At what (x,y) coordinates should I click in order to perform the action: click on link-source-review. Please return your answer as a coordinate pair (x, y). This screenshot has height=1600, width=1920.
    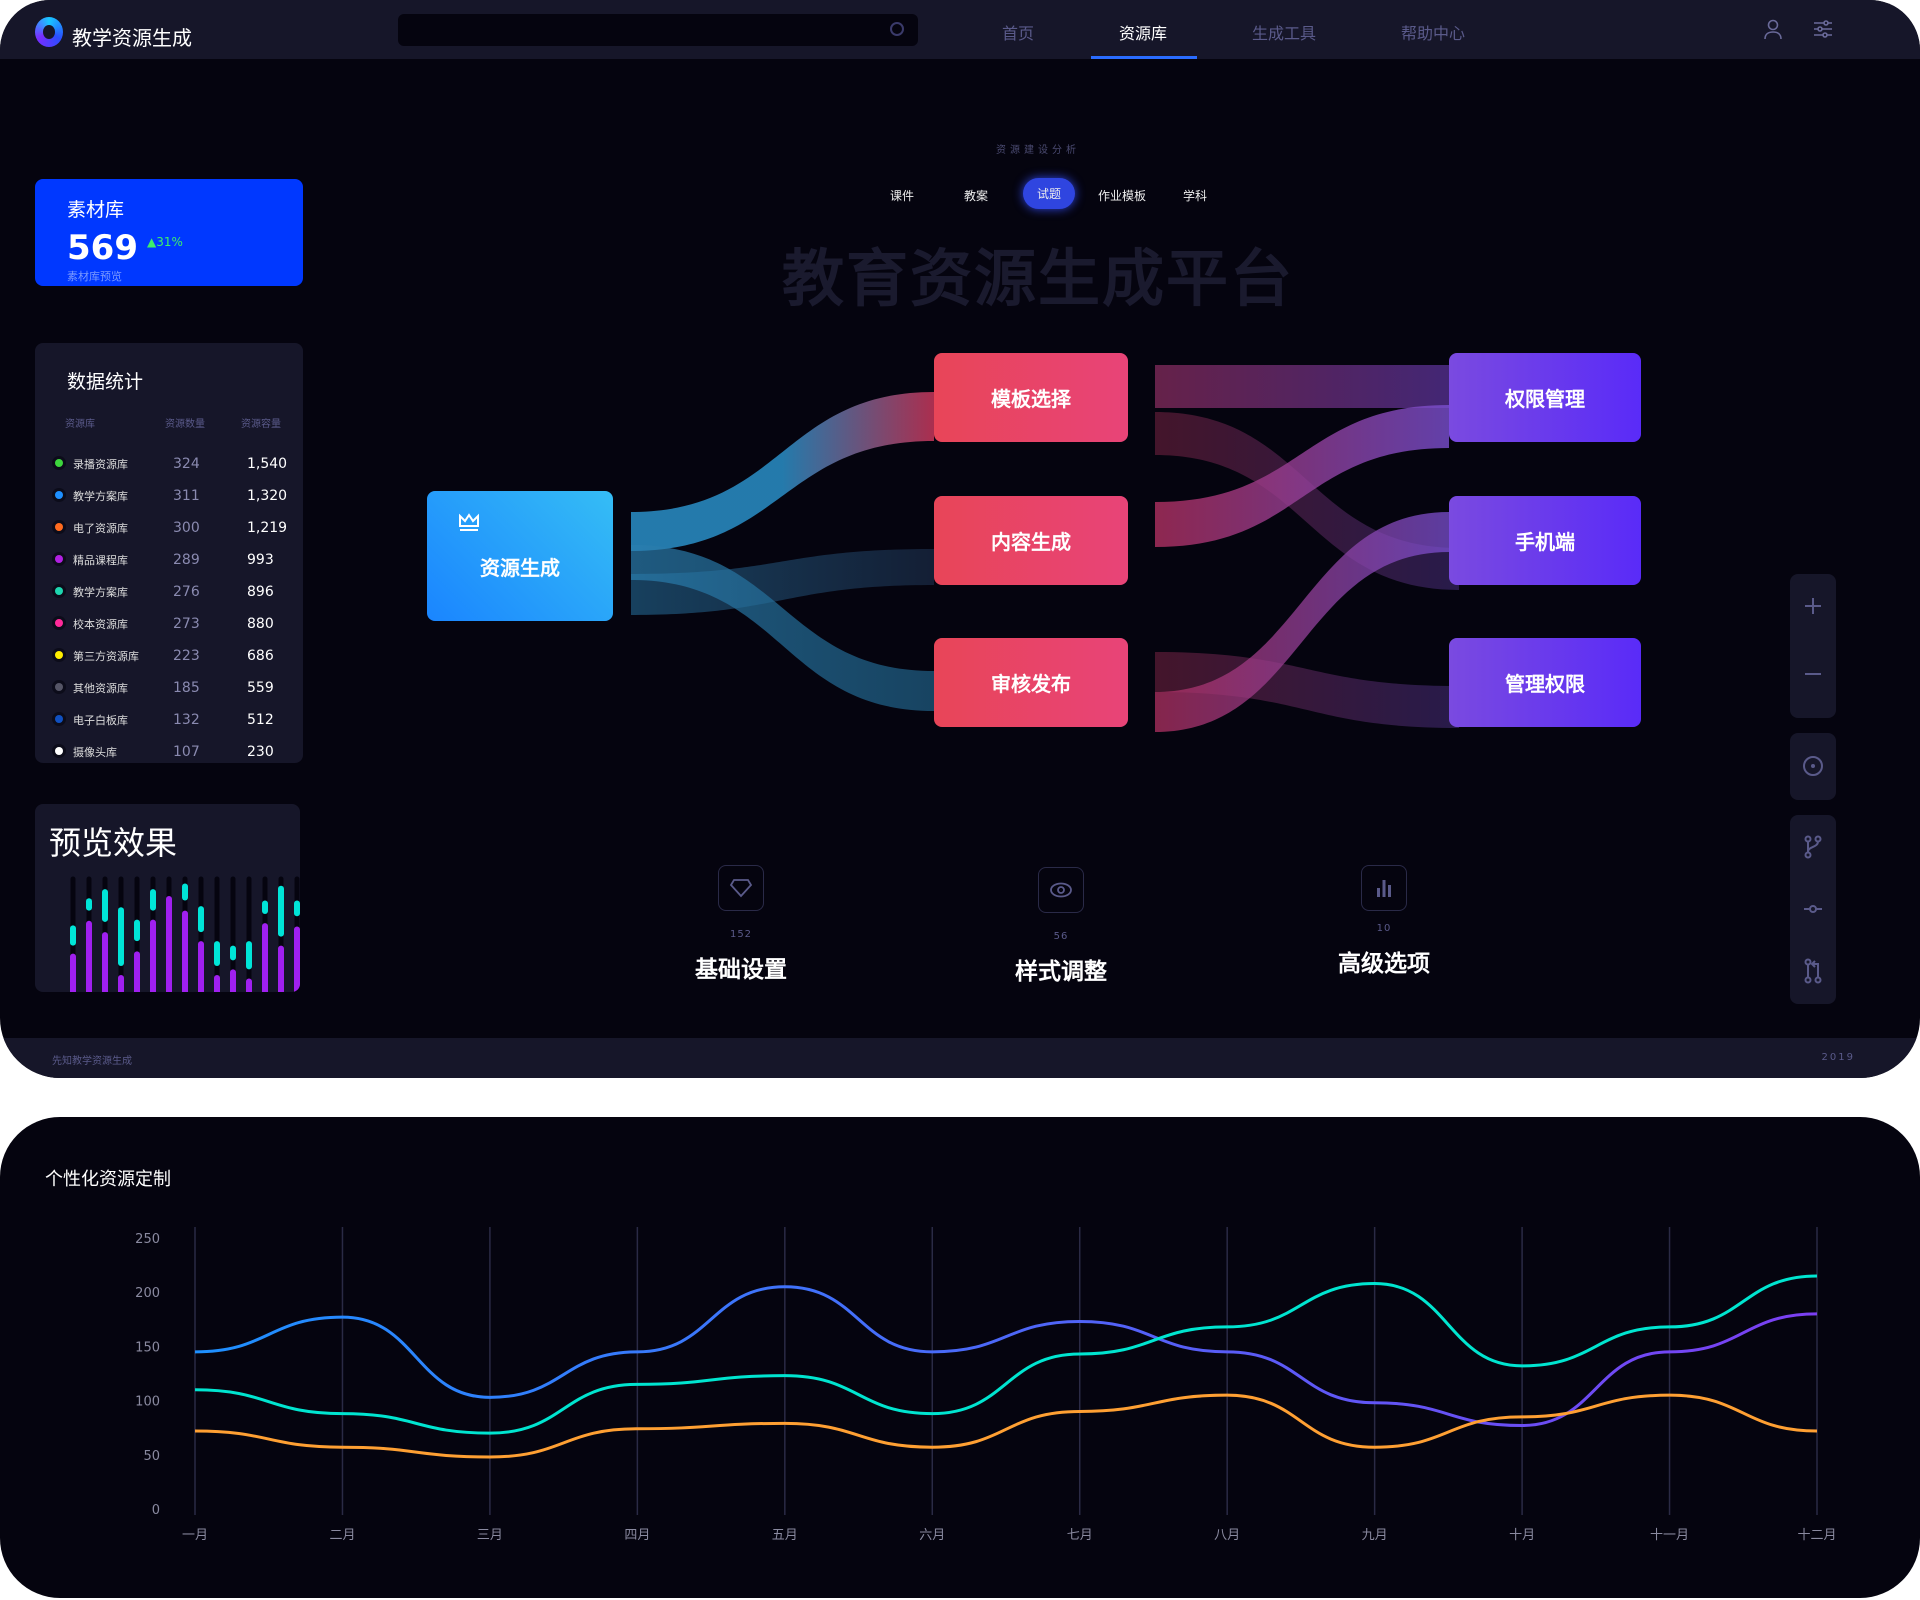
    Looking at the image, I should click on (782, 628).